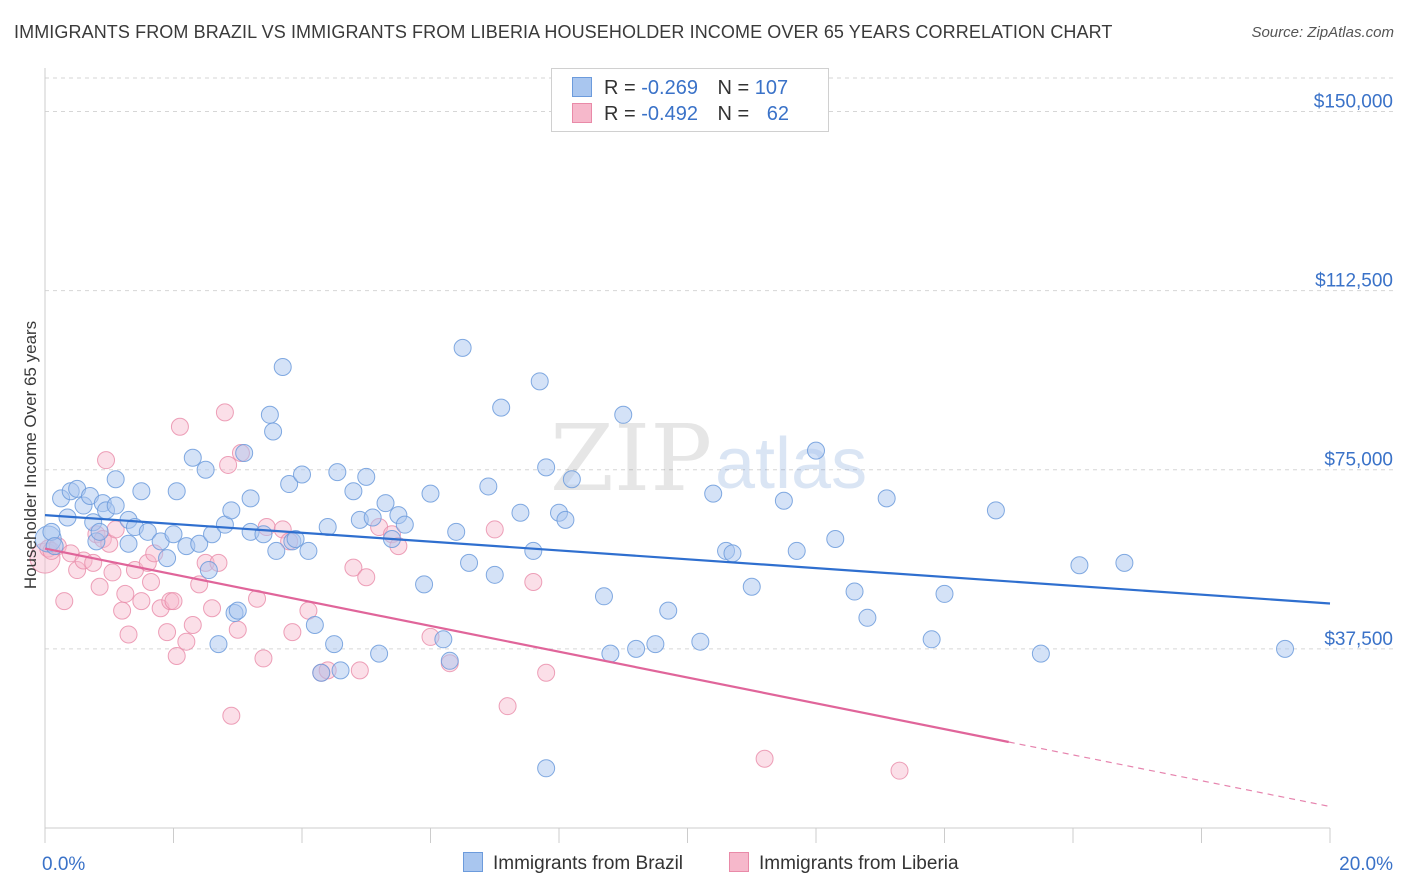 The width and height of the screenshot is (1406, 892). What do you see at coordinates (63, 864) in the screenshot?
I see `x-tick-label-min: 0.0%` at bounding box center [63, 864].